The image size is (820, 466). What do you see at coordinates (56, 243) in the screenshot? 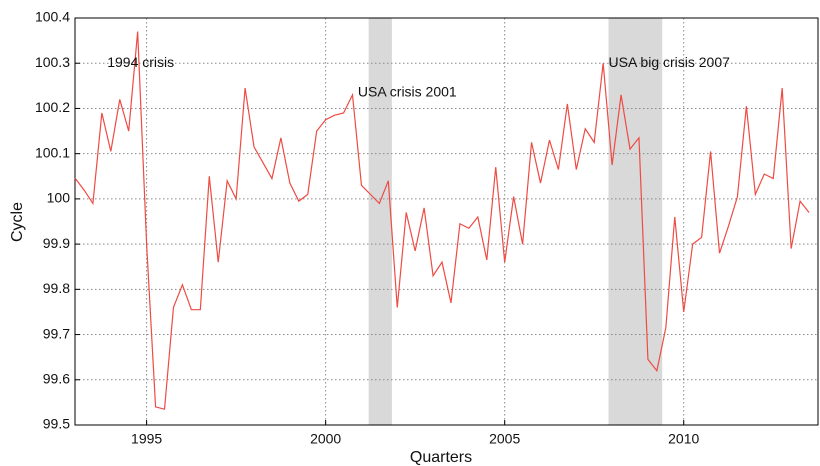
I see `y-tick-label: 99.9` at bounding box center [56, 243].